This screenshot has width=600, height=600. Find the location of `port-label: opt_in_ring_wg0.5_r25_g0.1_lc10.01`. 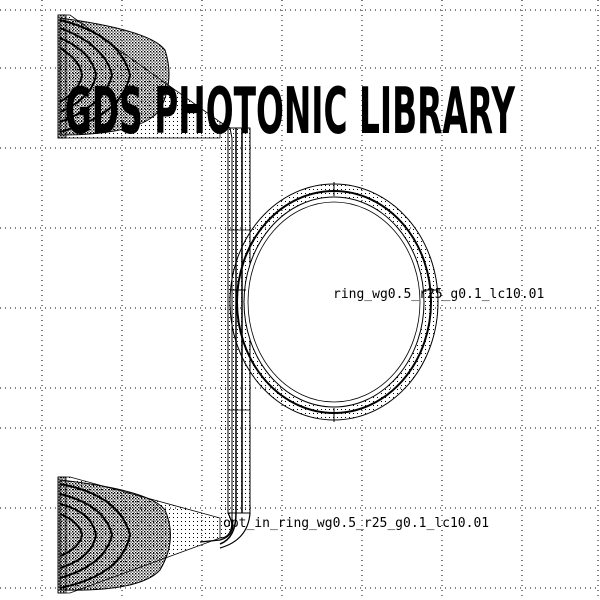

port-label: opt_in_ring_wg0.5_r25_g0.1_lc10.01 is located at coordinates (356, 523).